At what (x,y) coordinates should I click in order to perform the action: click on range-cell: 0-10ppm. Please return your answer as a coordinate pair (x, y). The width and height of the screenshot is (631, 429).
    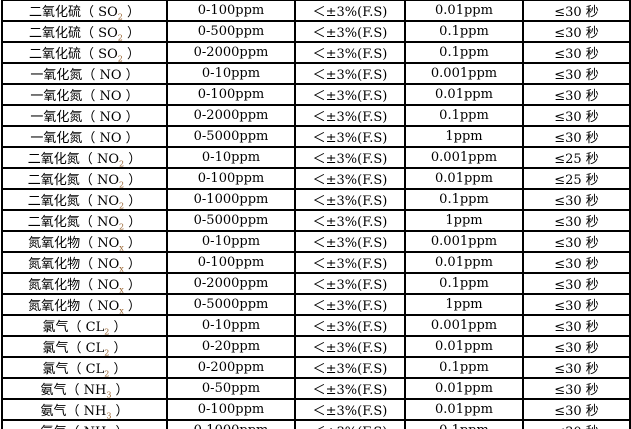
    Looking at the image, I should click on (231, 241).